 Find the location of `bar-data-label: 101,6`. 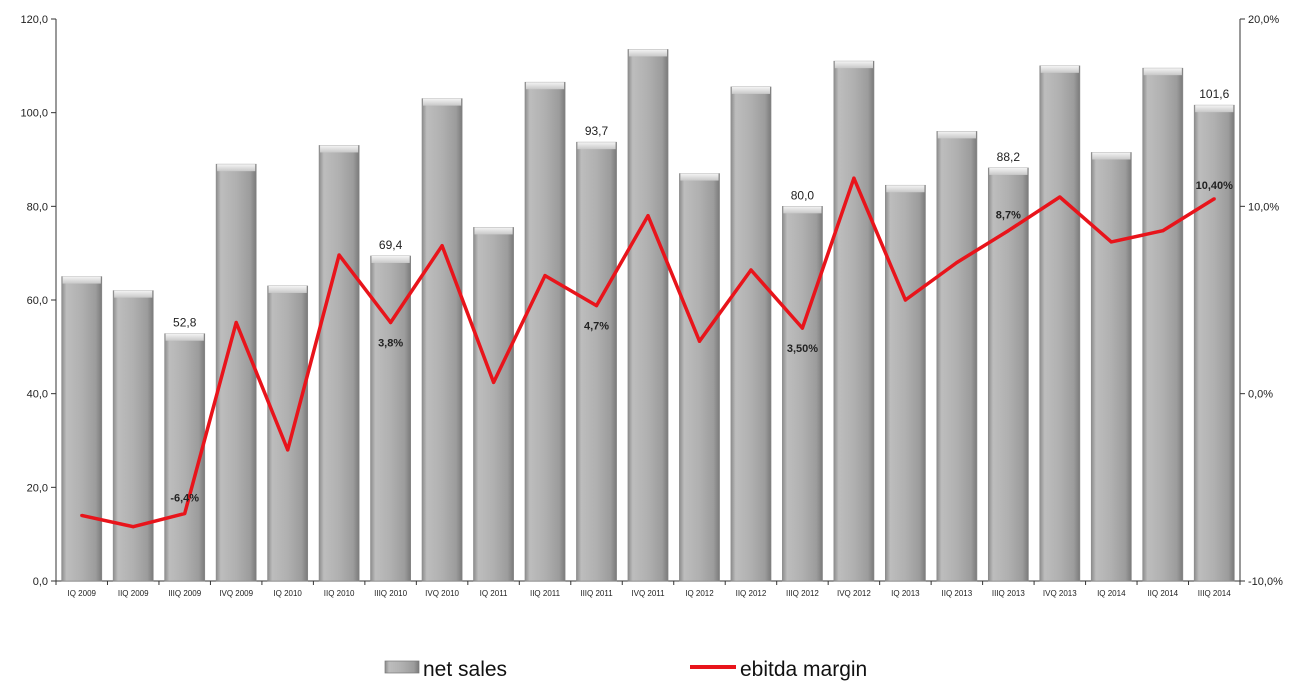

bar-data-label: 101,6 is located at coordinates (1214, 94).